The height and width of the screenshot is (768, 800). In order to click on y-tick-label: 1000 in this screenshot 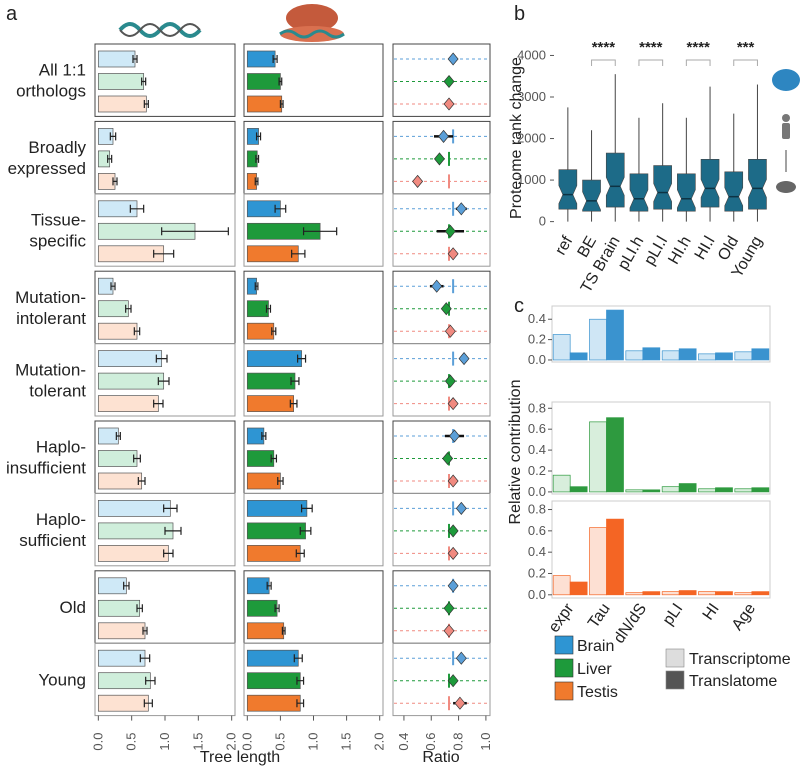, I will do `click(531, 179)`.